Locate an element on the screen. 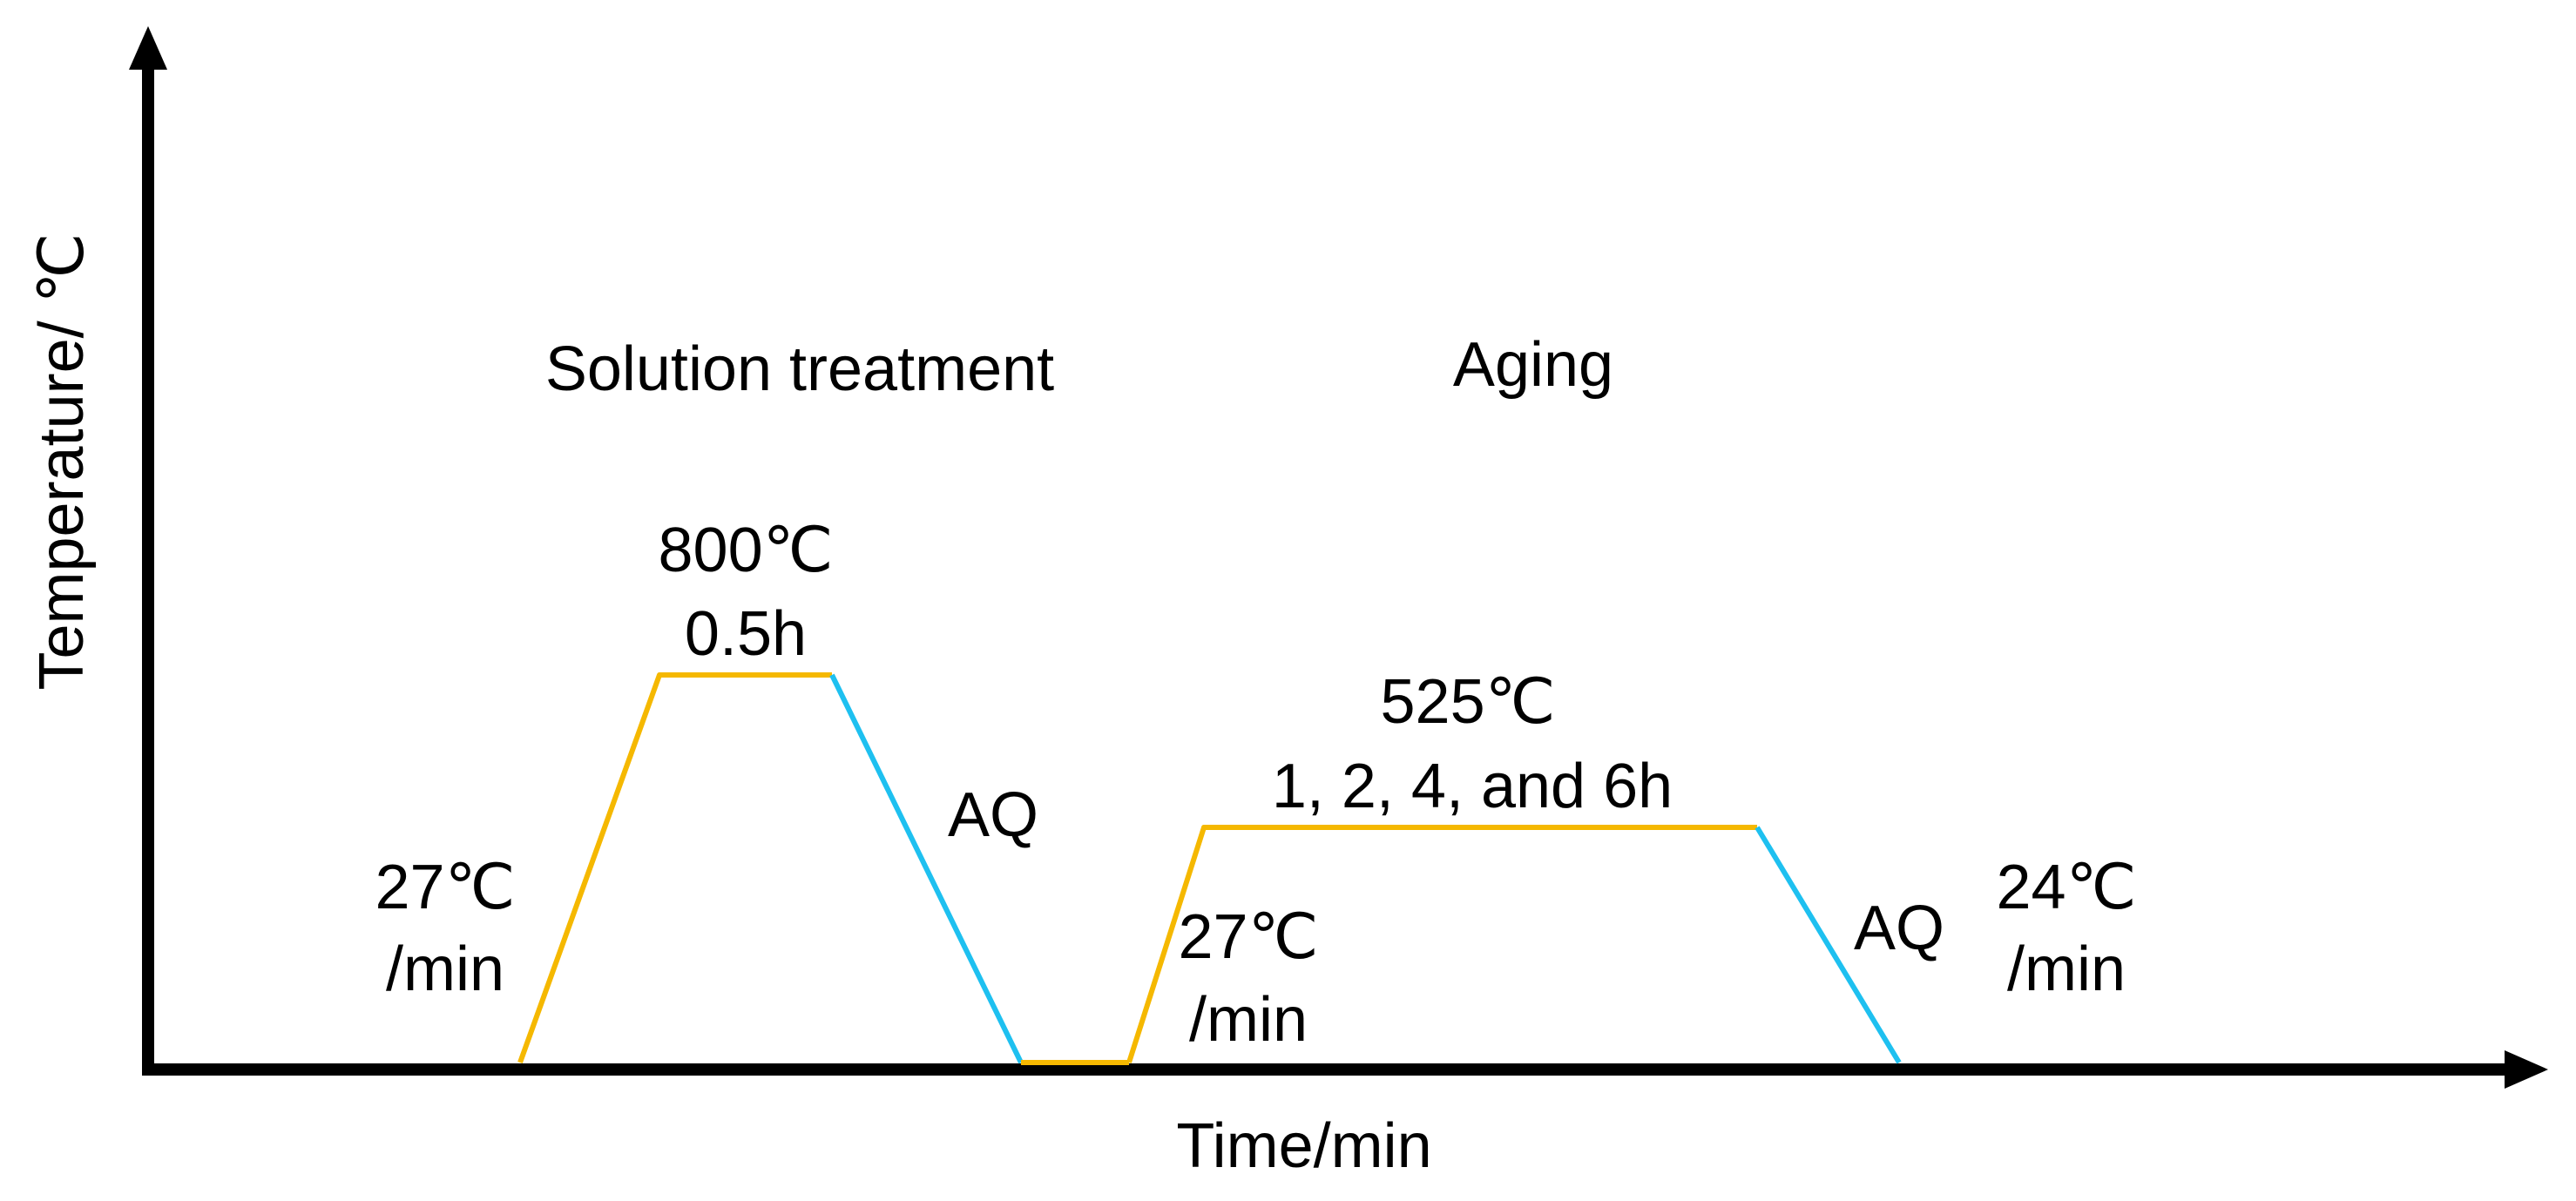 The width and height of the screenshot is (2576, 1201). x-axis-arrowhead is located at coordinates (2526, 1069).